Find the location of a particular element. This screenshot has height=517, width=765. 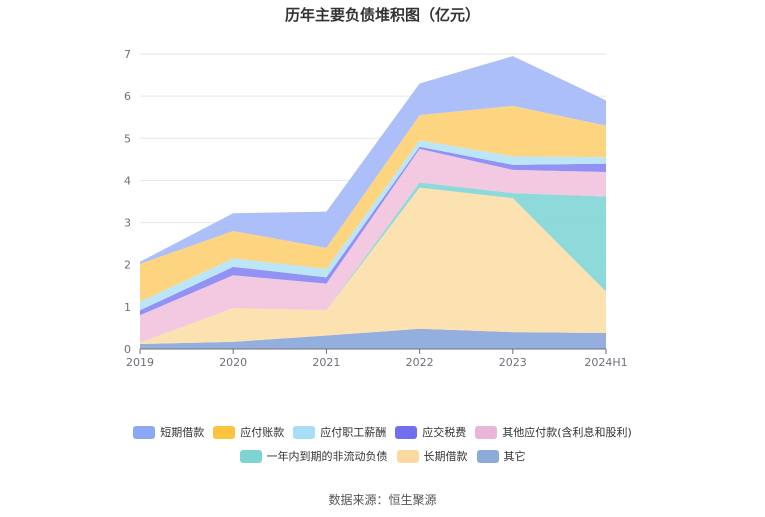

legend-item: 应付职工薪酬 is located at coordinates (339, 432).